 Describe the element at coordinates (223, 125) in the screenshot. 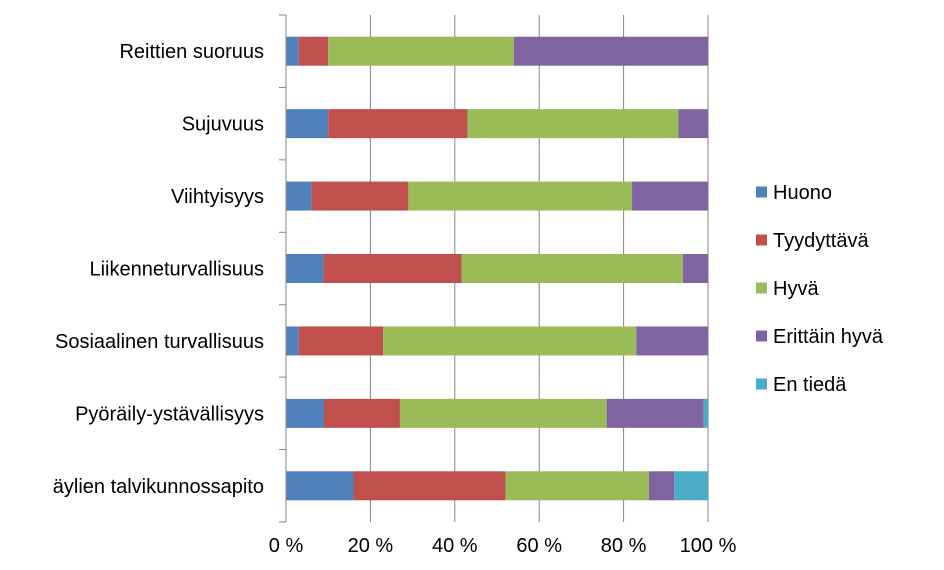

I see `category-label: Sujuvuus` at that location.